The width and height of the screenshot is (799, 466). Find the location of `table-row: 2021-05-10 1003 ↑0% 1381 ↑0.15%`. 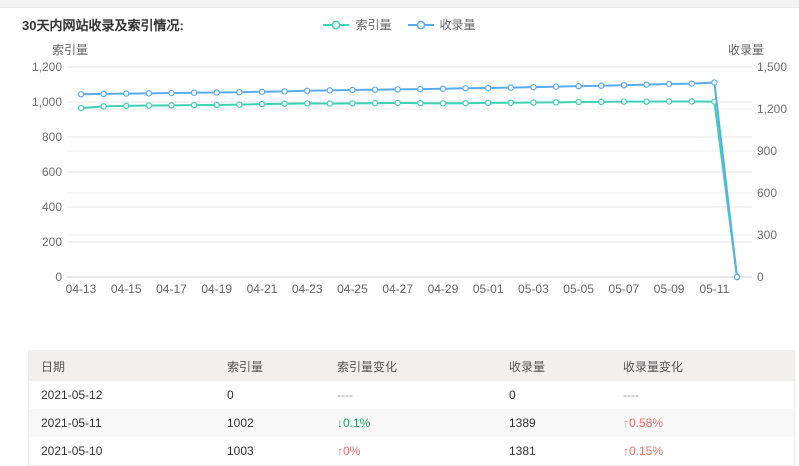

table-row: 2021-05-10 1003 ↑0% 1381 ↑0.15% is located at coordinates (411, 451).